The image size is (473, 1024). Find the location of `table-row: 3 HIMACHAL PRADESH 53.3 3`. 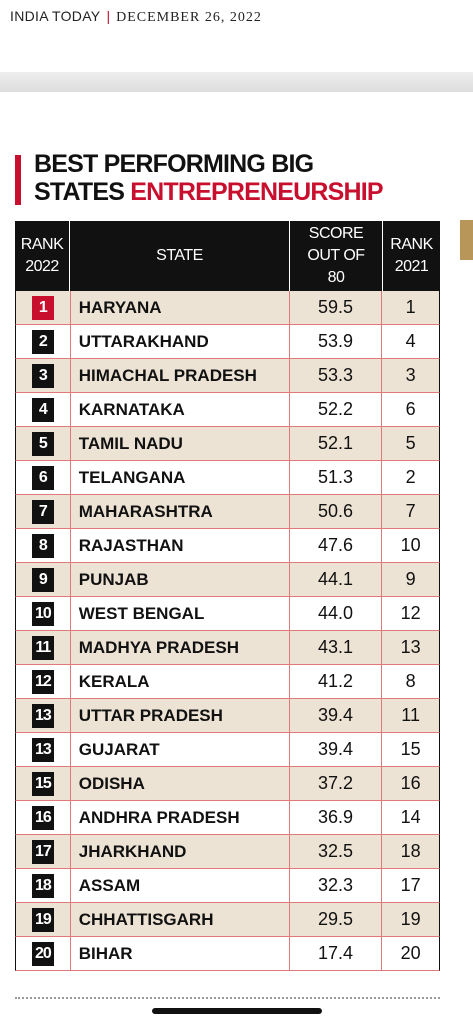

table-row: 3 HIMACHAL PRADESH 53.3 3 is located at coordinates (227, 376).